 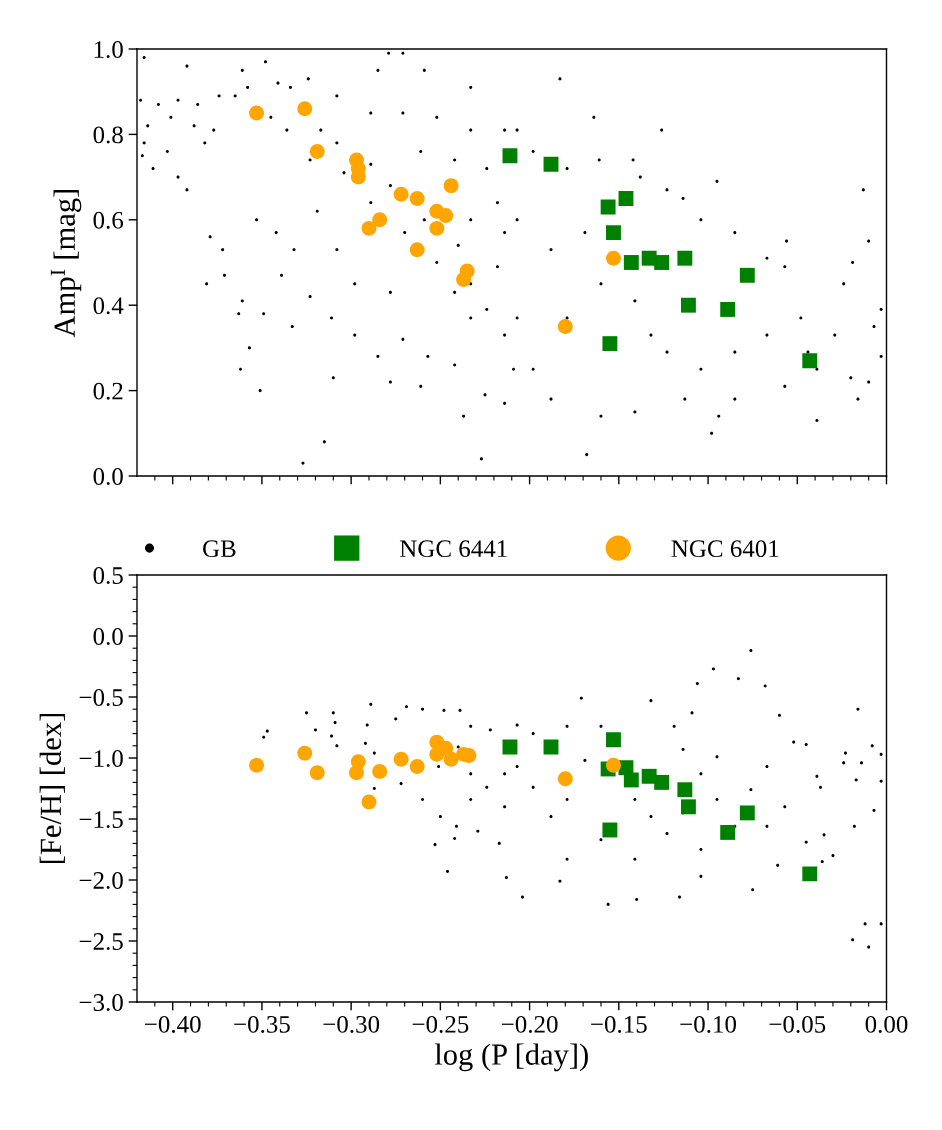 I want to click on x-axis-title: log (P [day]), so click(x=511, y=1057).